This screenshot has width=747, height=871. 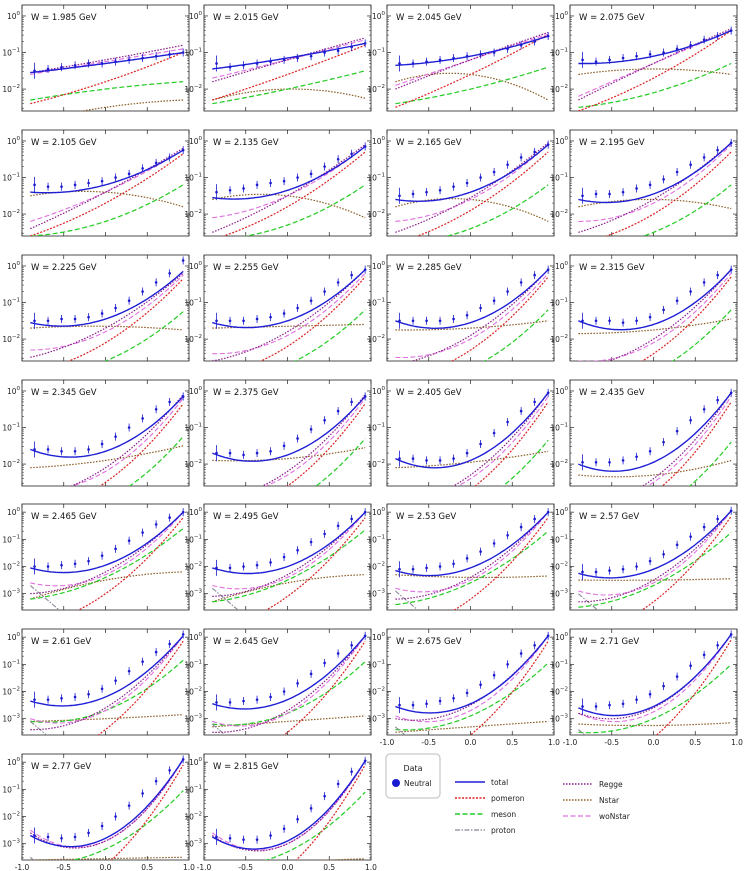 What do you see at coordinates (387, 742) in the screenshot?
I see `x-tick-label: -1.0` at bounding box center [387, 742].